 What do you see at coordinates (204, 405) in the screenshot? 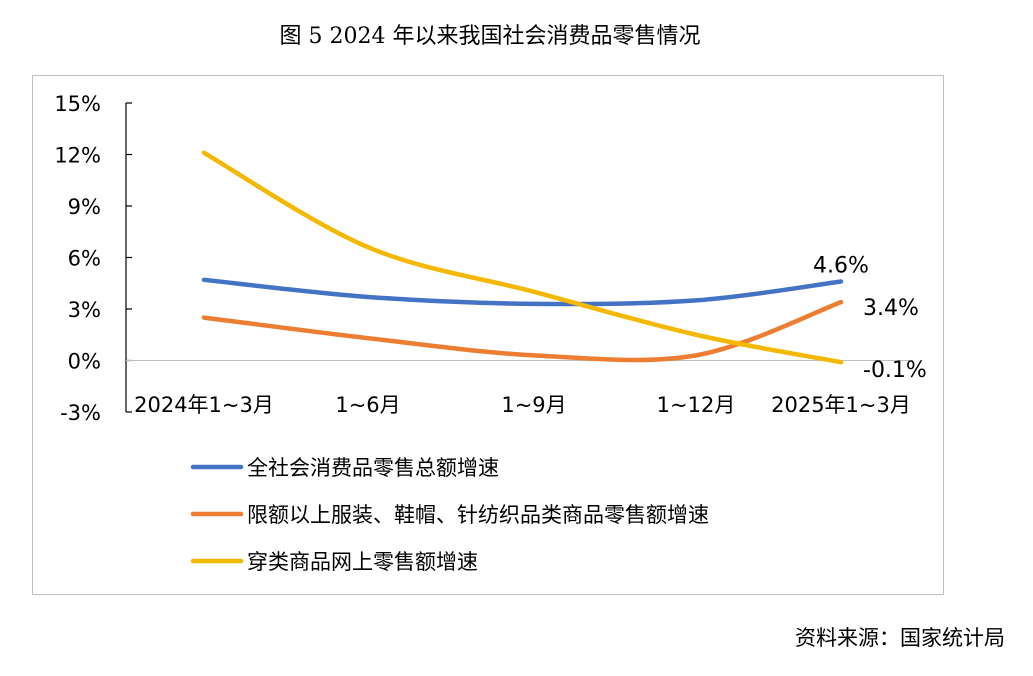
I see `x-tick-label: 2024年1~3月` at bounding box center [204, 405].